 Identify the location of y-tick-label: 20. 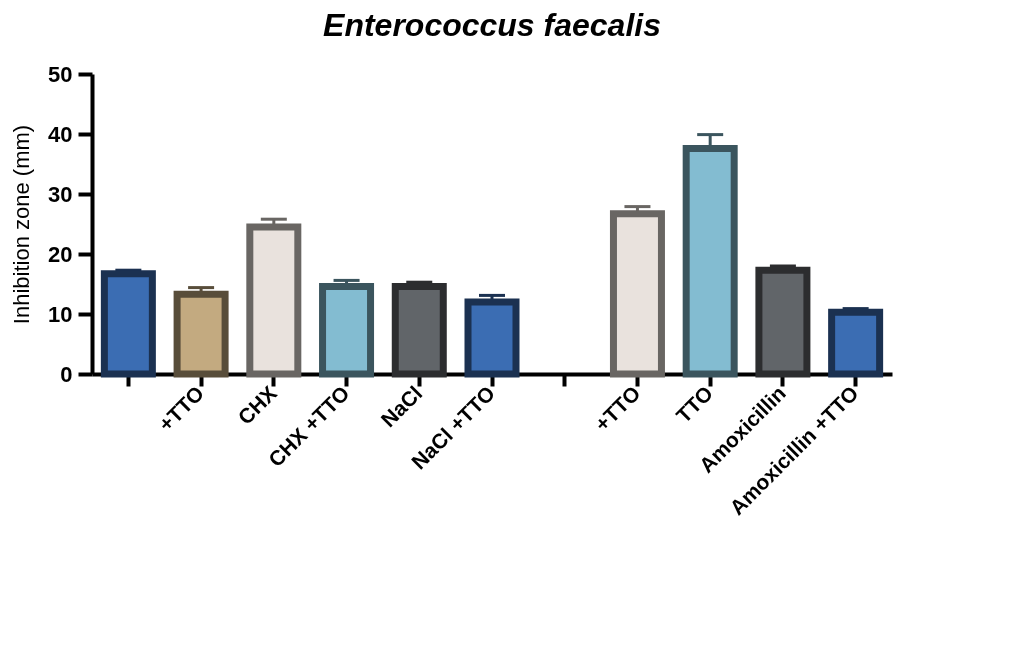
(60, 254).